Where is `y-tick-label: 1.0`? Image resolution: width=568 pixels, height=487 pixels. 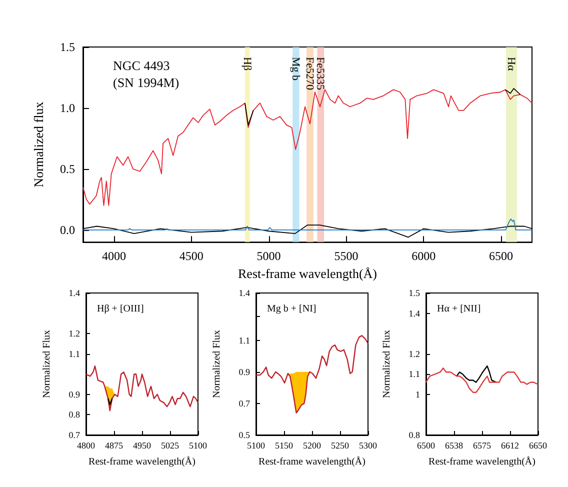
y-tick-label: 1.0 is located at coordinates (67, 107).